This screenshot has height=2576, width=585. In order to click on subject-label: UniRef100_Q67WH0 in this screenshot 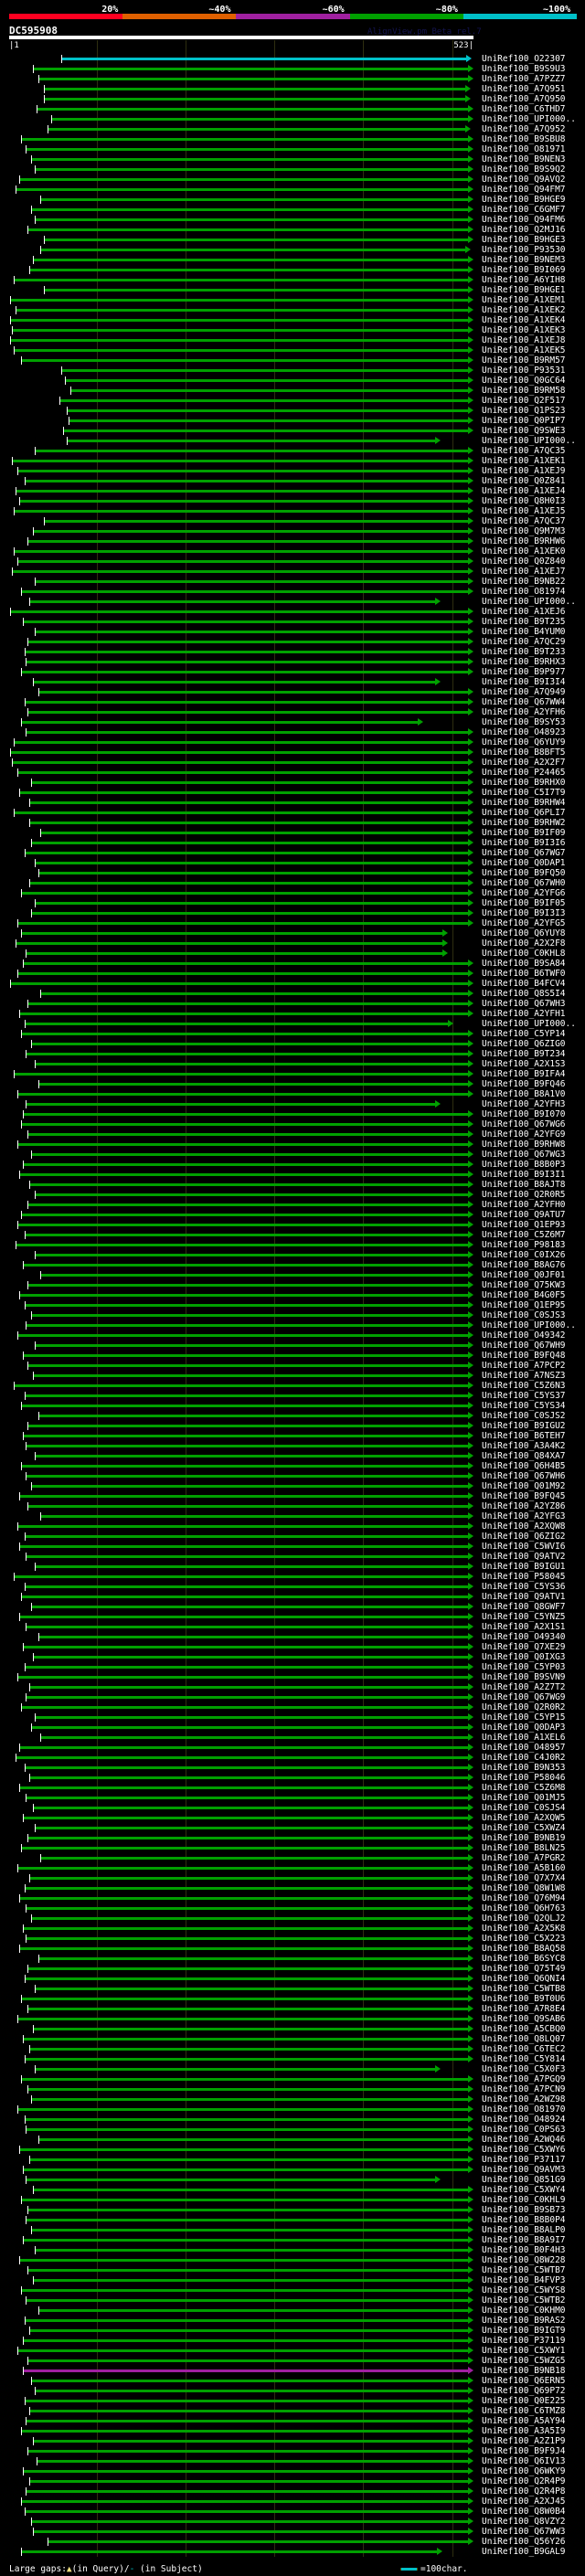, I will do `click(524, 883)`.